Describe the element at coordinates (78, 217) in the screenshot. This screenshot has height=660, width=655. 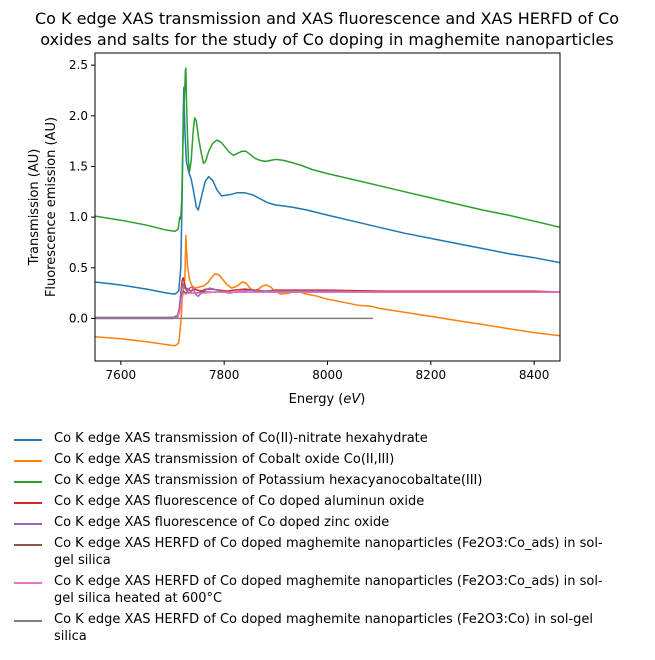
I see `y-tick-label: 1.0` at that location.